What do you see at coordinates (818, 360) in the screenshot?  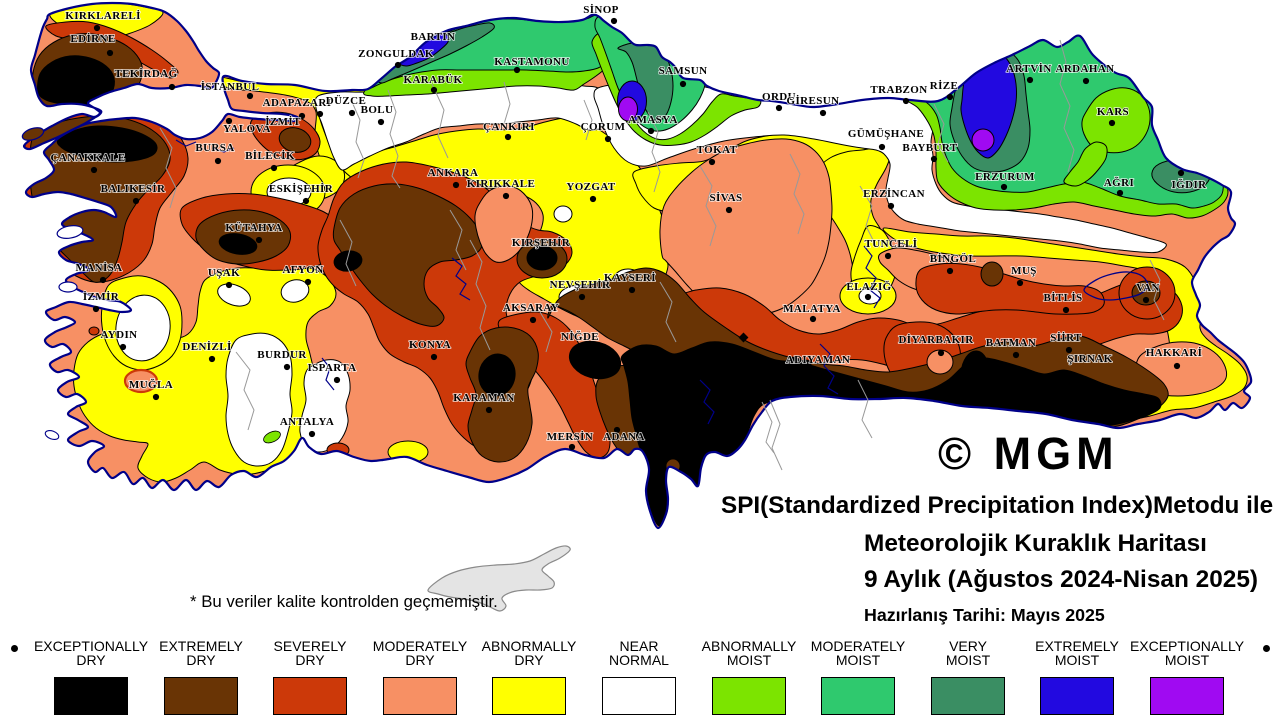 I see `svg-text: ADIYAMAN` at bounding box center [818, 360].